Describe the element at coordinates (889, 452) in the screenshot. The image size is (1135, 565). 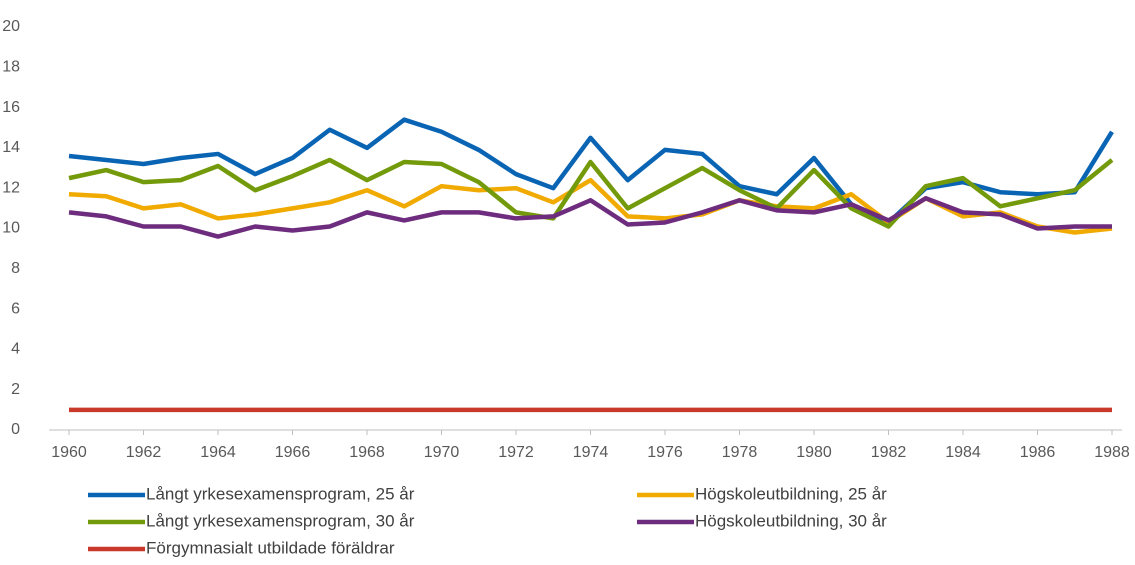
I see `x-tick-label: 1982` at that location.